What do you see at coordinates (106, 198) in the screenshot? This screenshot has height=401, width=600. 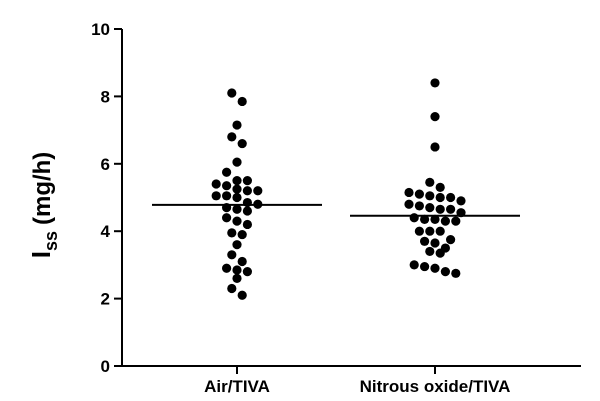 I see `y-axis-ticks: 0 2 4 6 8 10` at bounding box center [106, 198].